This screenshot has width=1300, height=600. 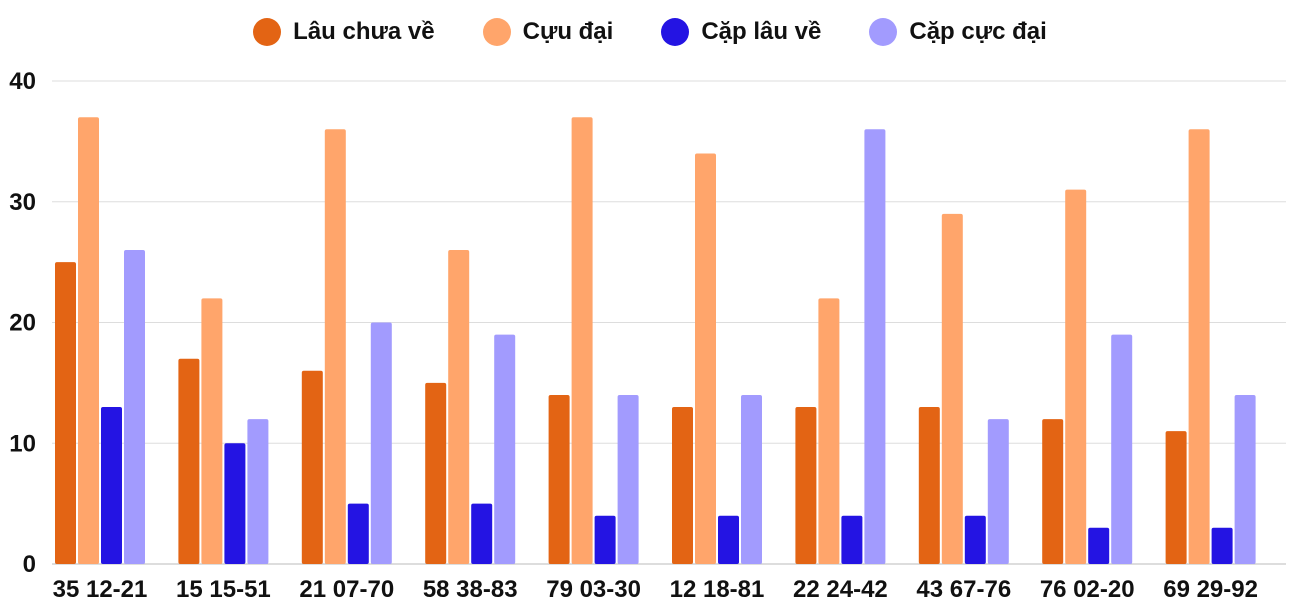 I want to click on bar-s0-c6, so click(x=806, y=485).